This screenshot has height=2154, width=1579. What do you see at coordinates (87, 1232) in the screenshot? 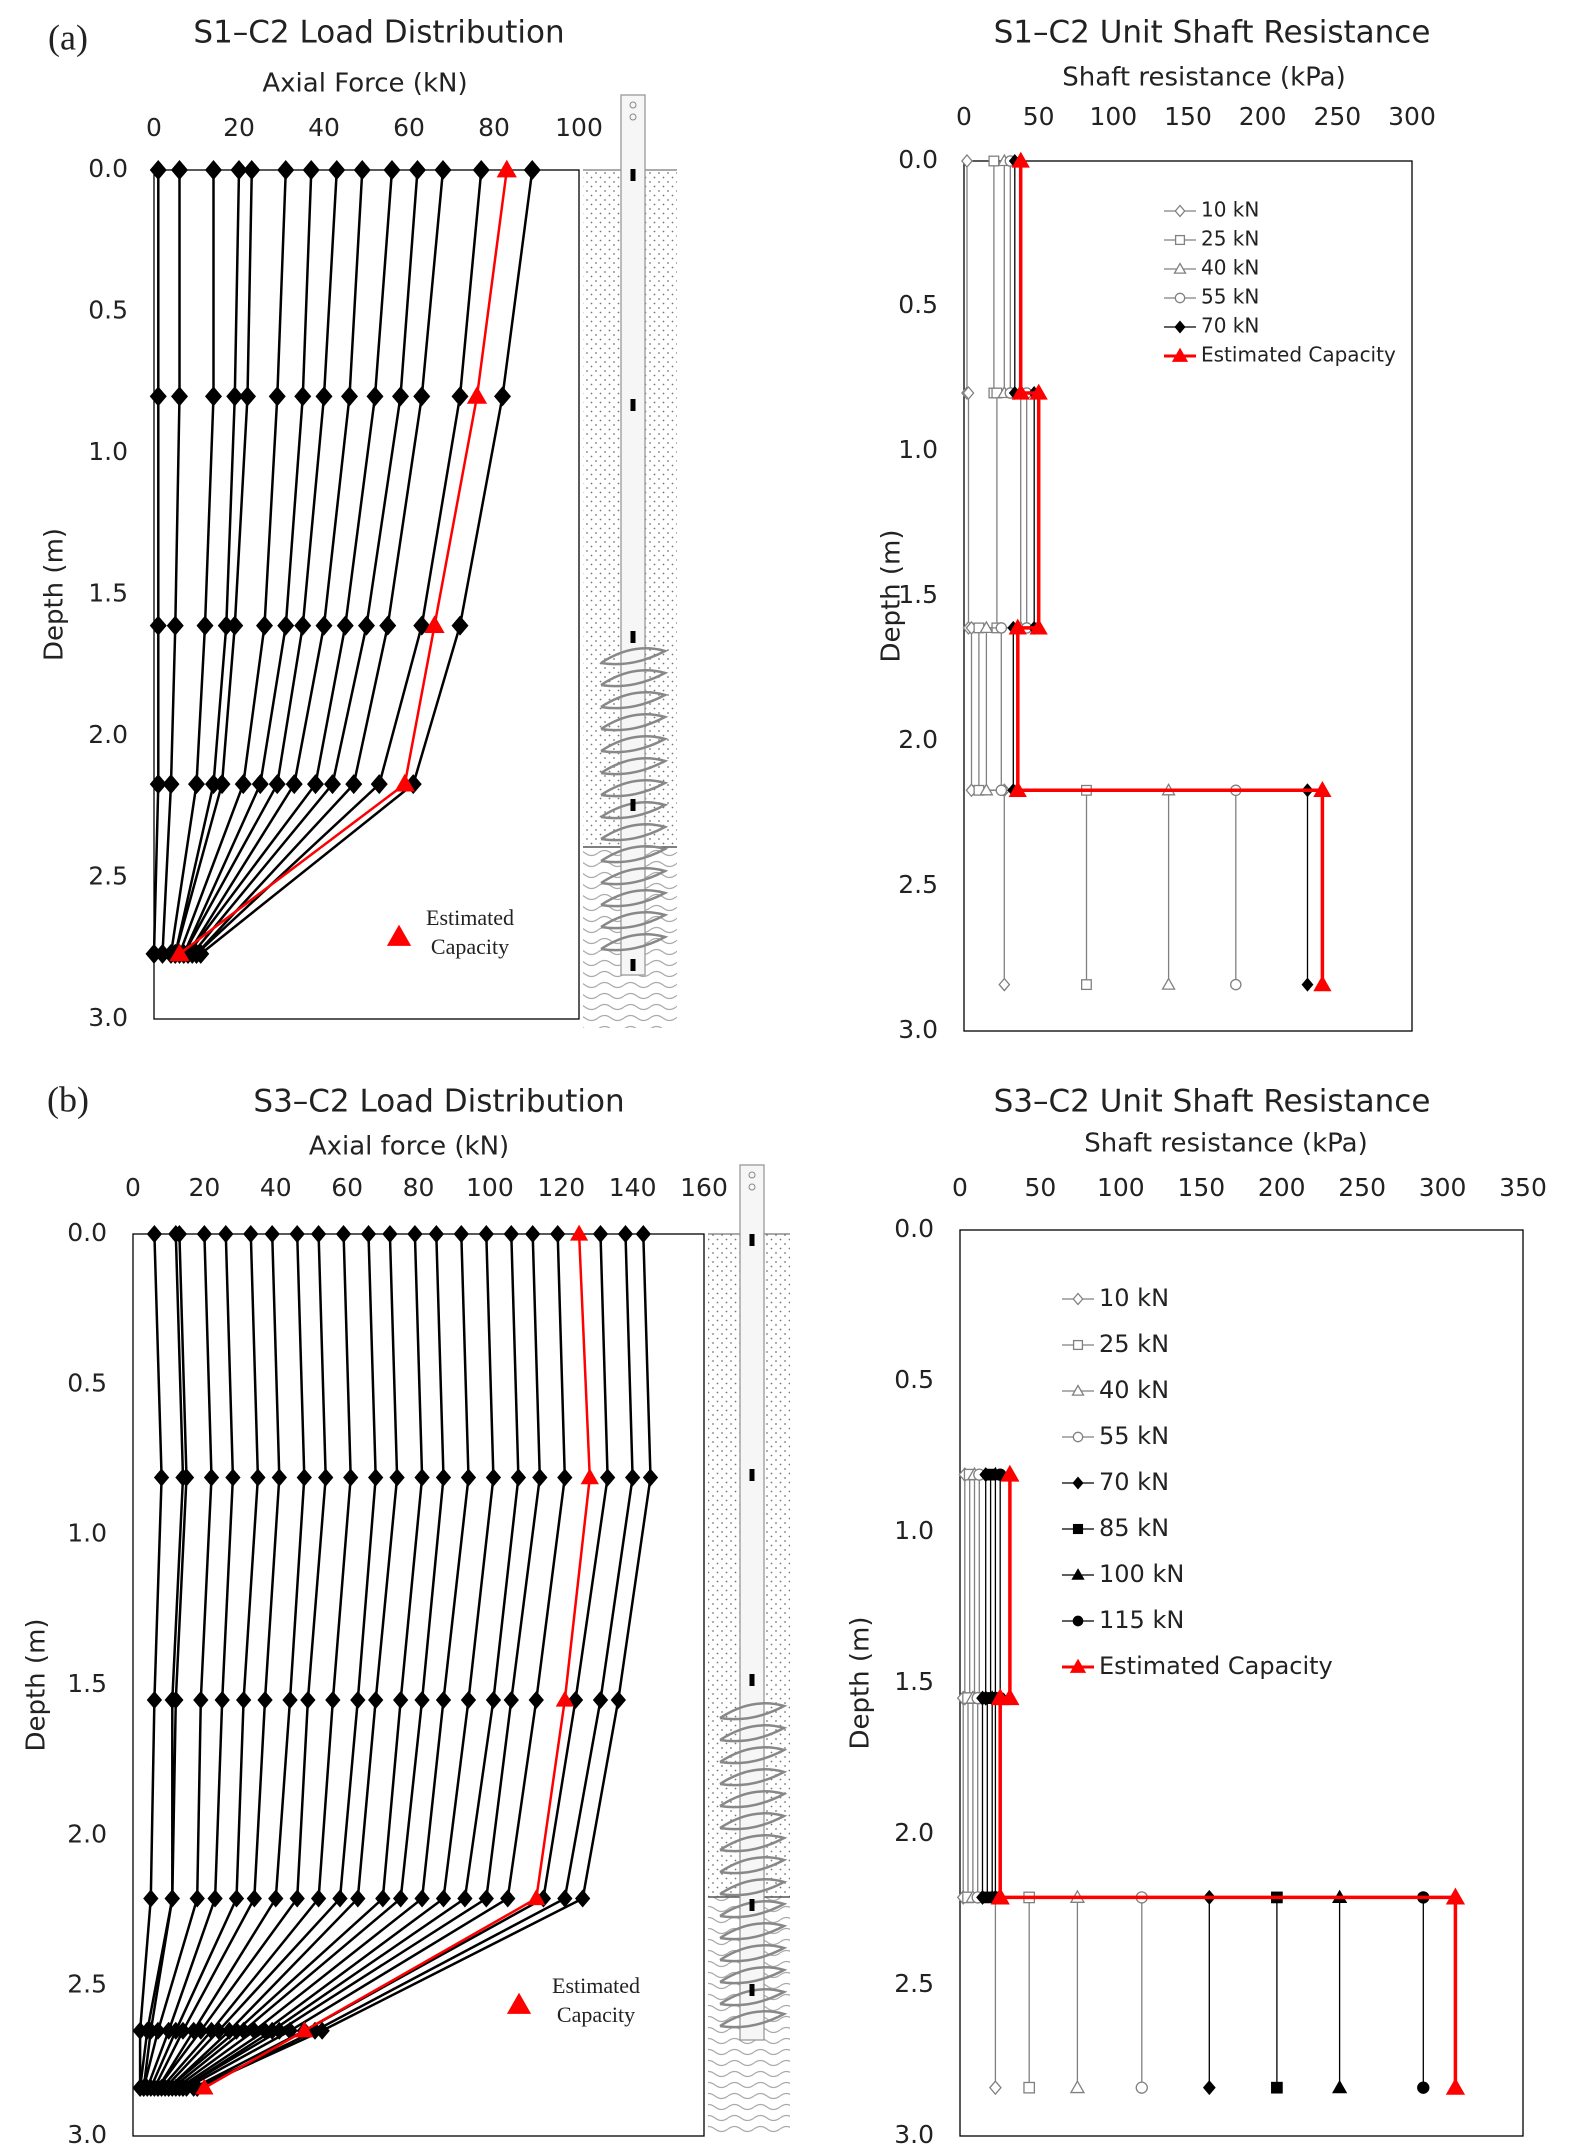
I see `y-tick-label: 0.0` at bounding box center [87, 1232].